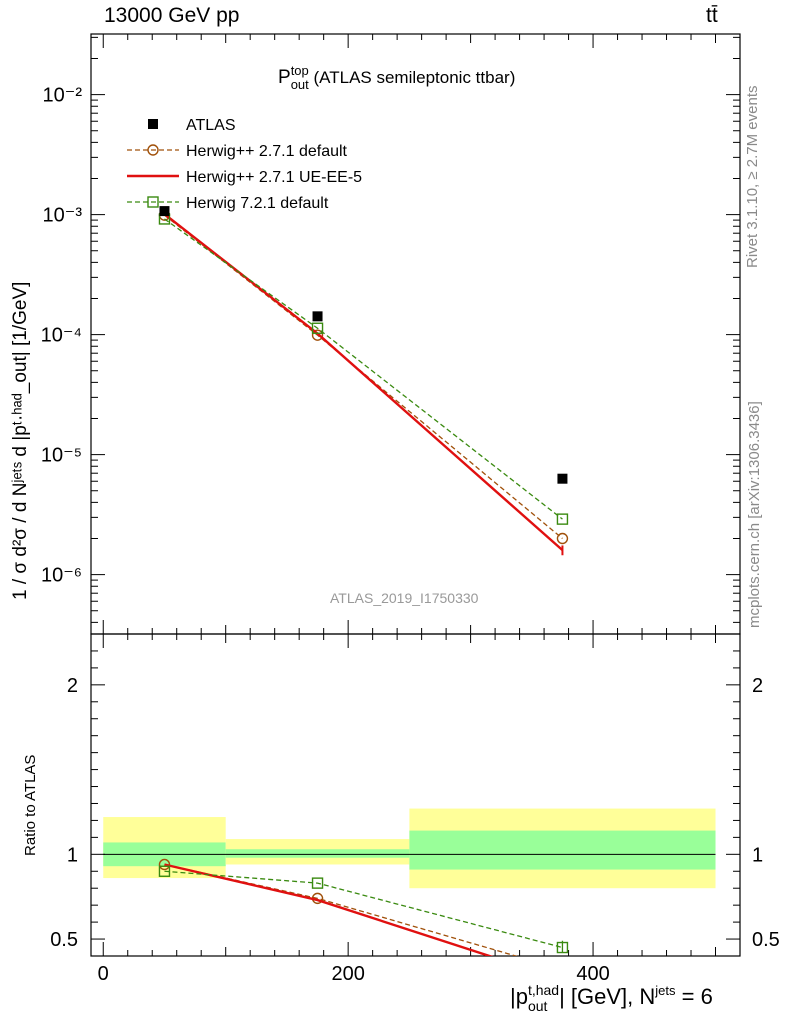  I want to click on y-tick-label: 10⁻², so click(63, 96).